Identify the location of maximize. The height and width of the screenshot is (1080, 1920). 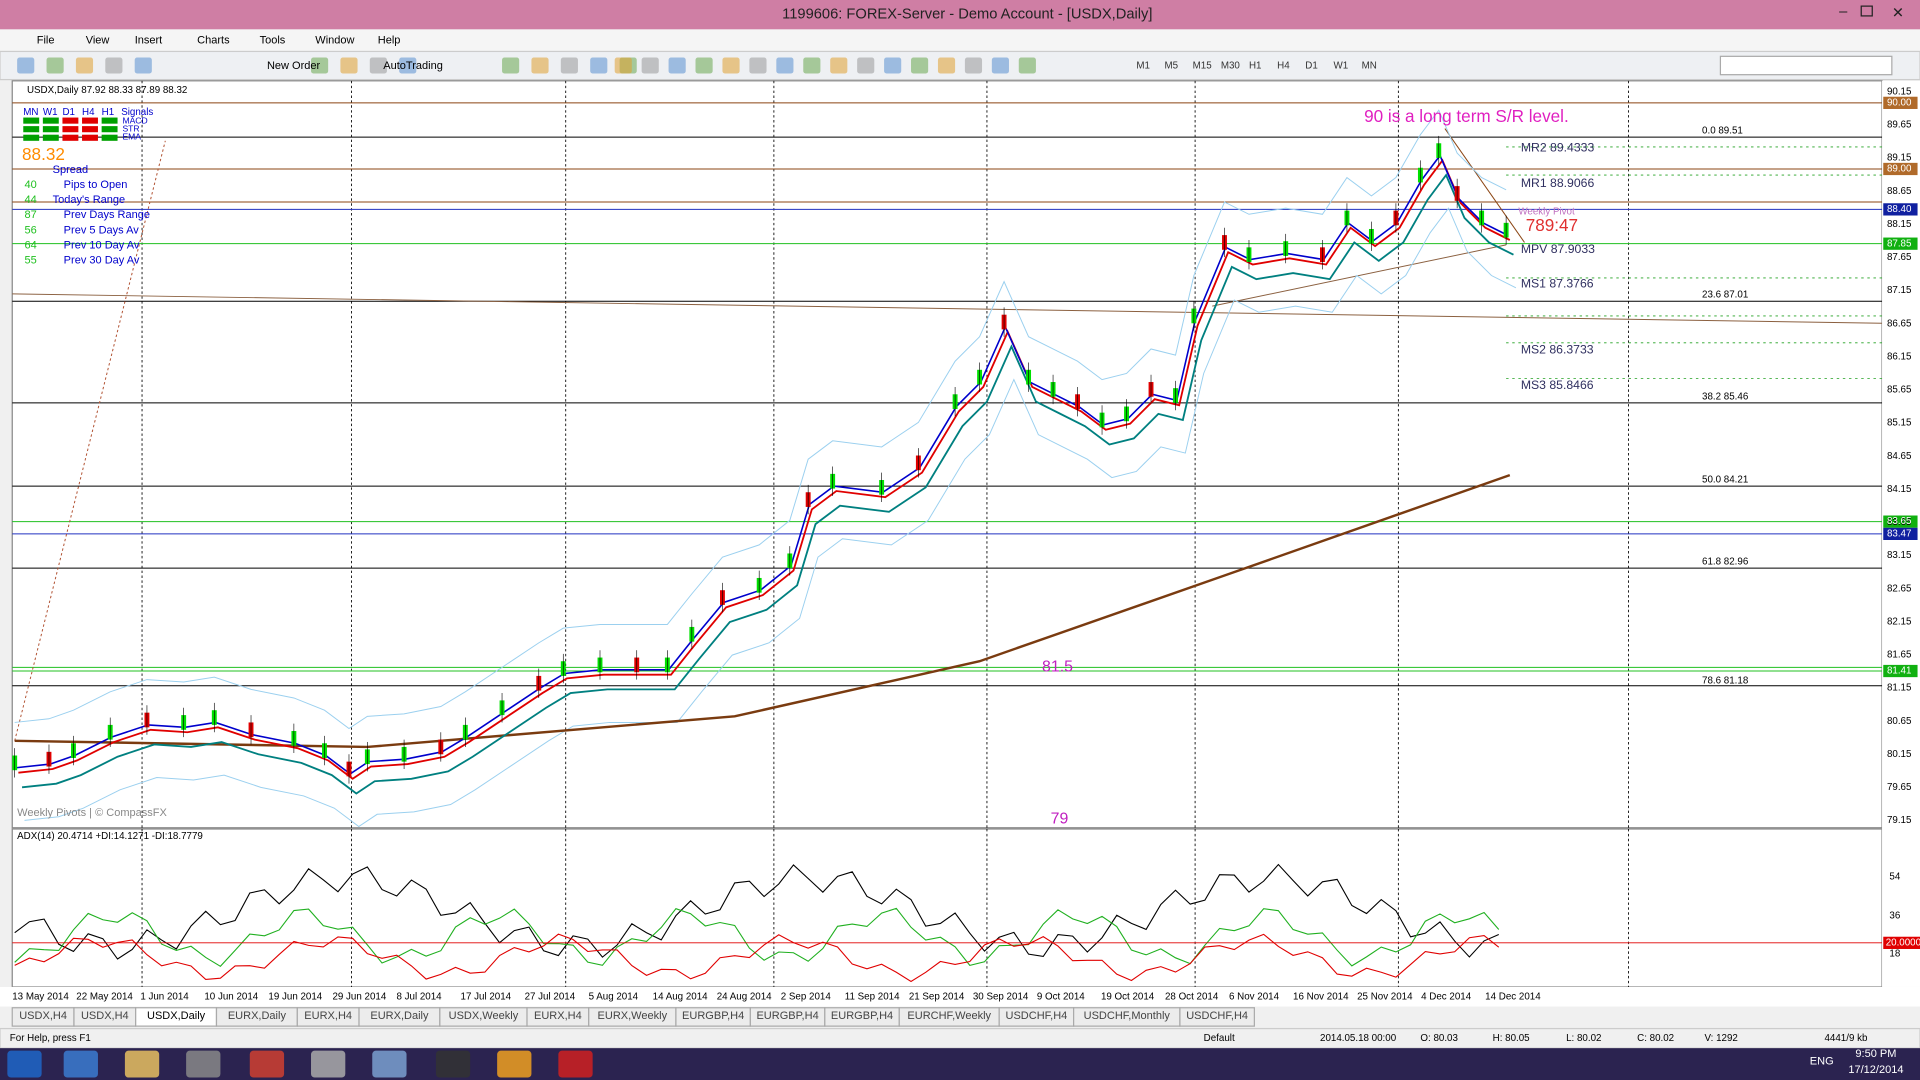
(1866, 11).